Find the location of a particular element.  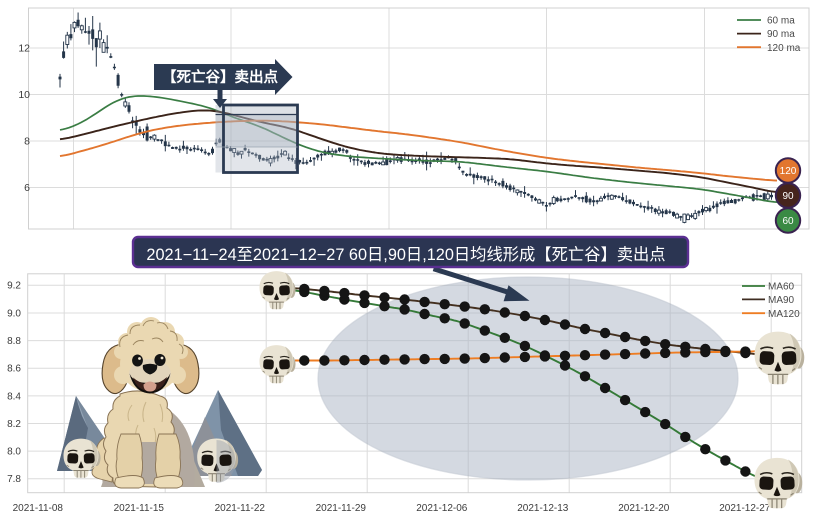

svg-text: 2021-11-29 is located at coordinates (341, 508).